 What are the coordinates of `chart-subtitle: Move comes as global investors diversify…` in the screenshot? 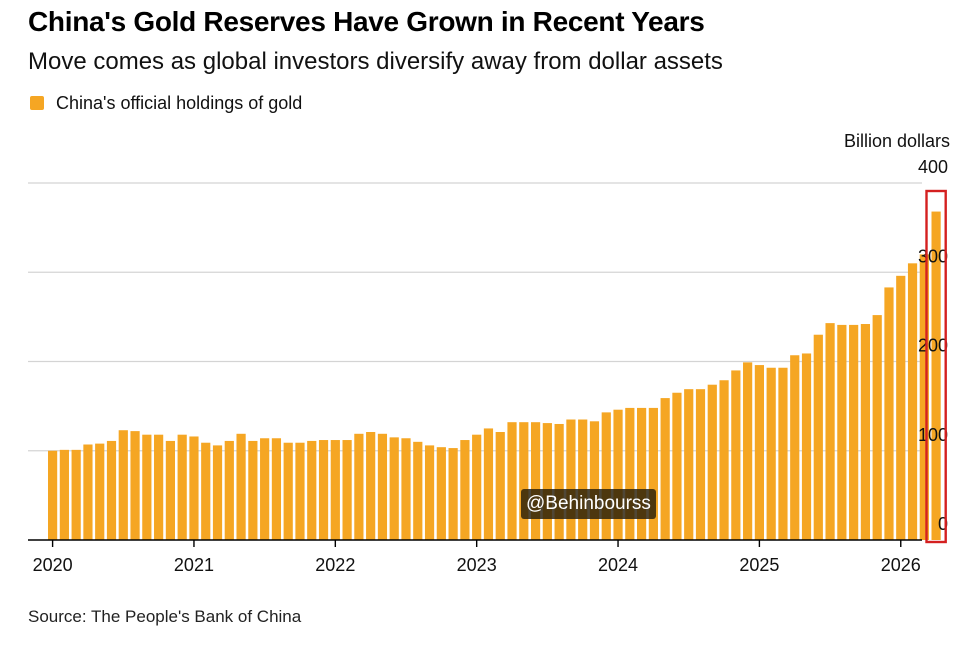 It's located at (375, 61).